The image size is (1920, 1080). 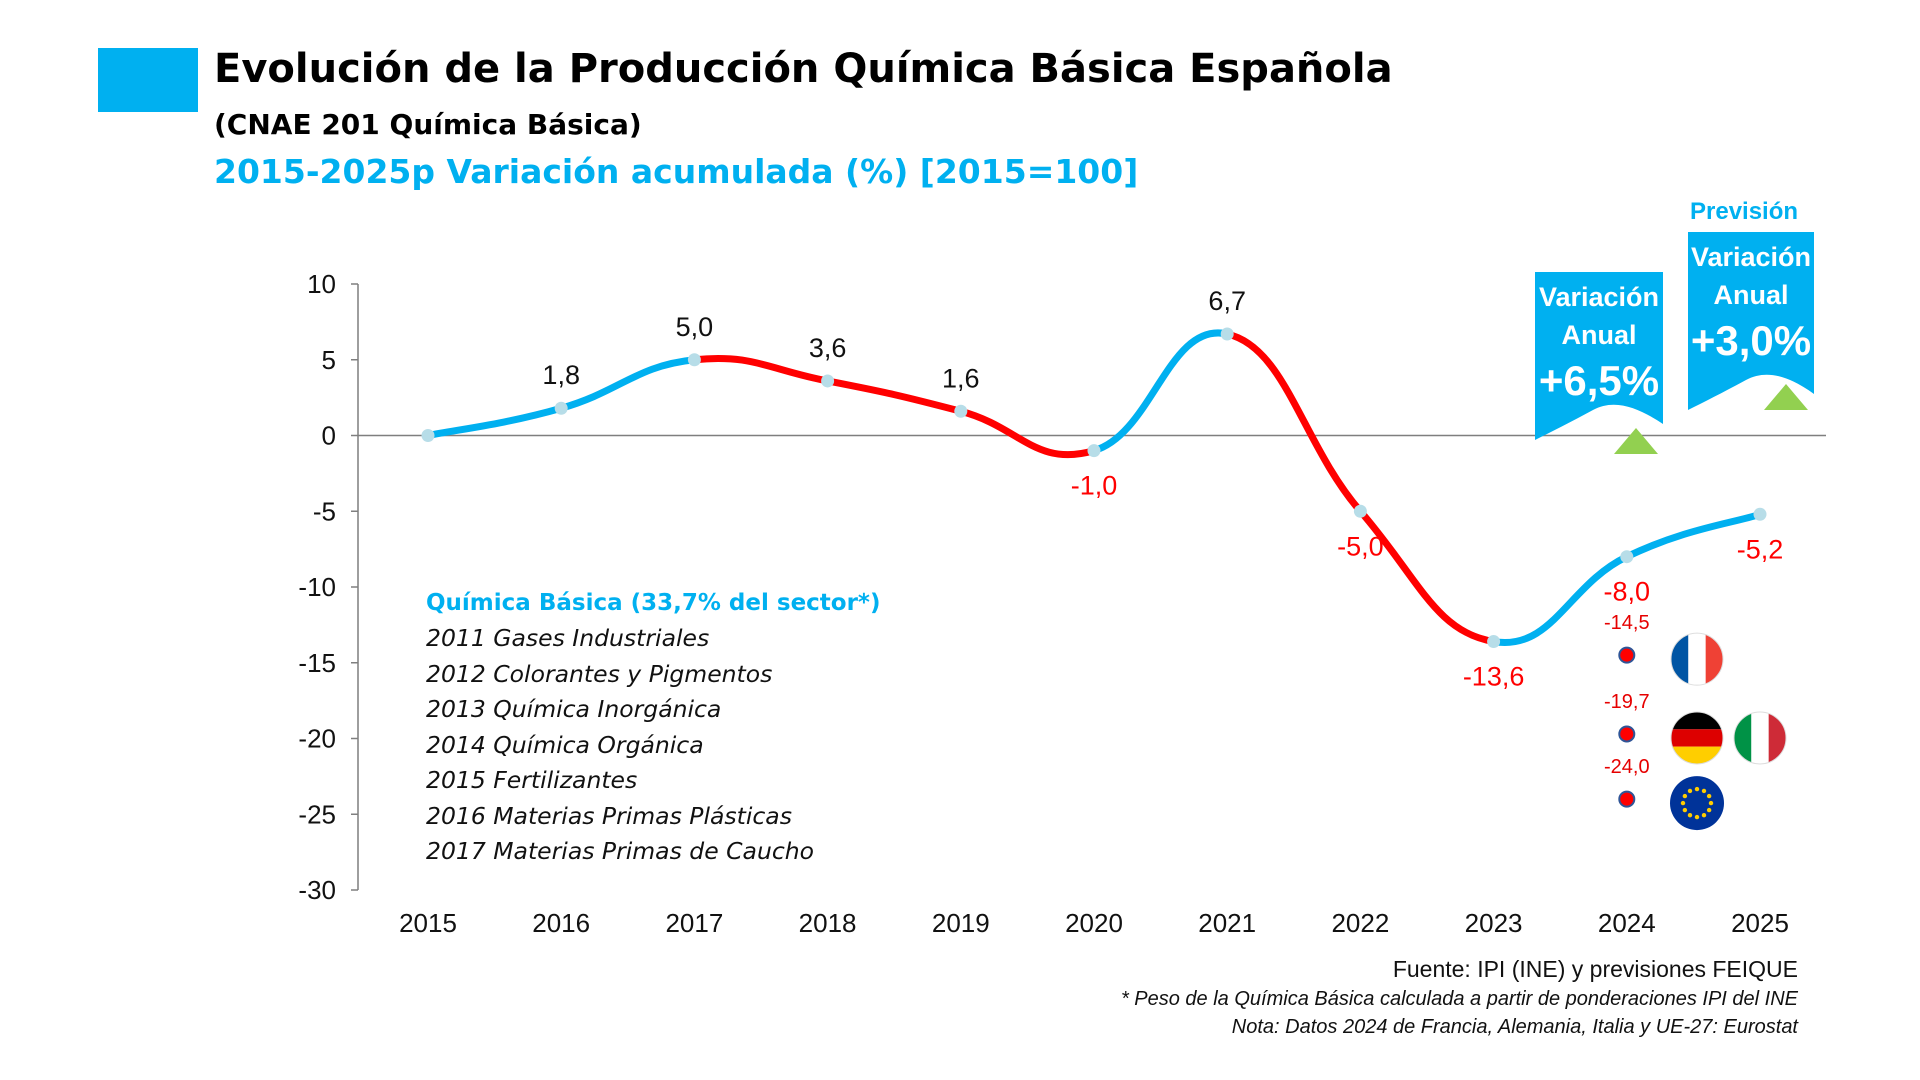 I want to click on y-tick-label: 10, so click(x=321, y=284).